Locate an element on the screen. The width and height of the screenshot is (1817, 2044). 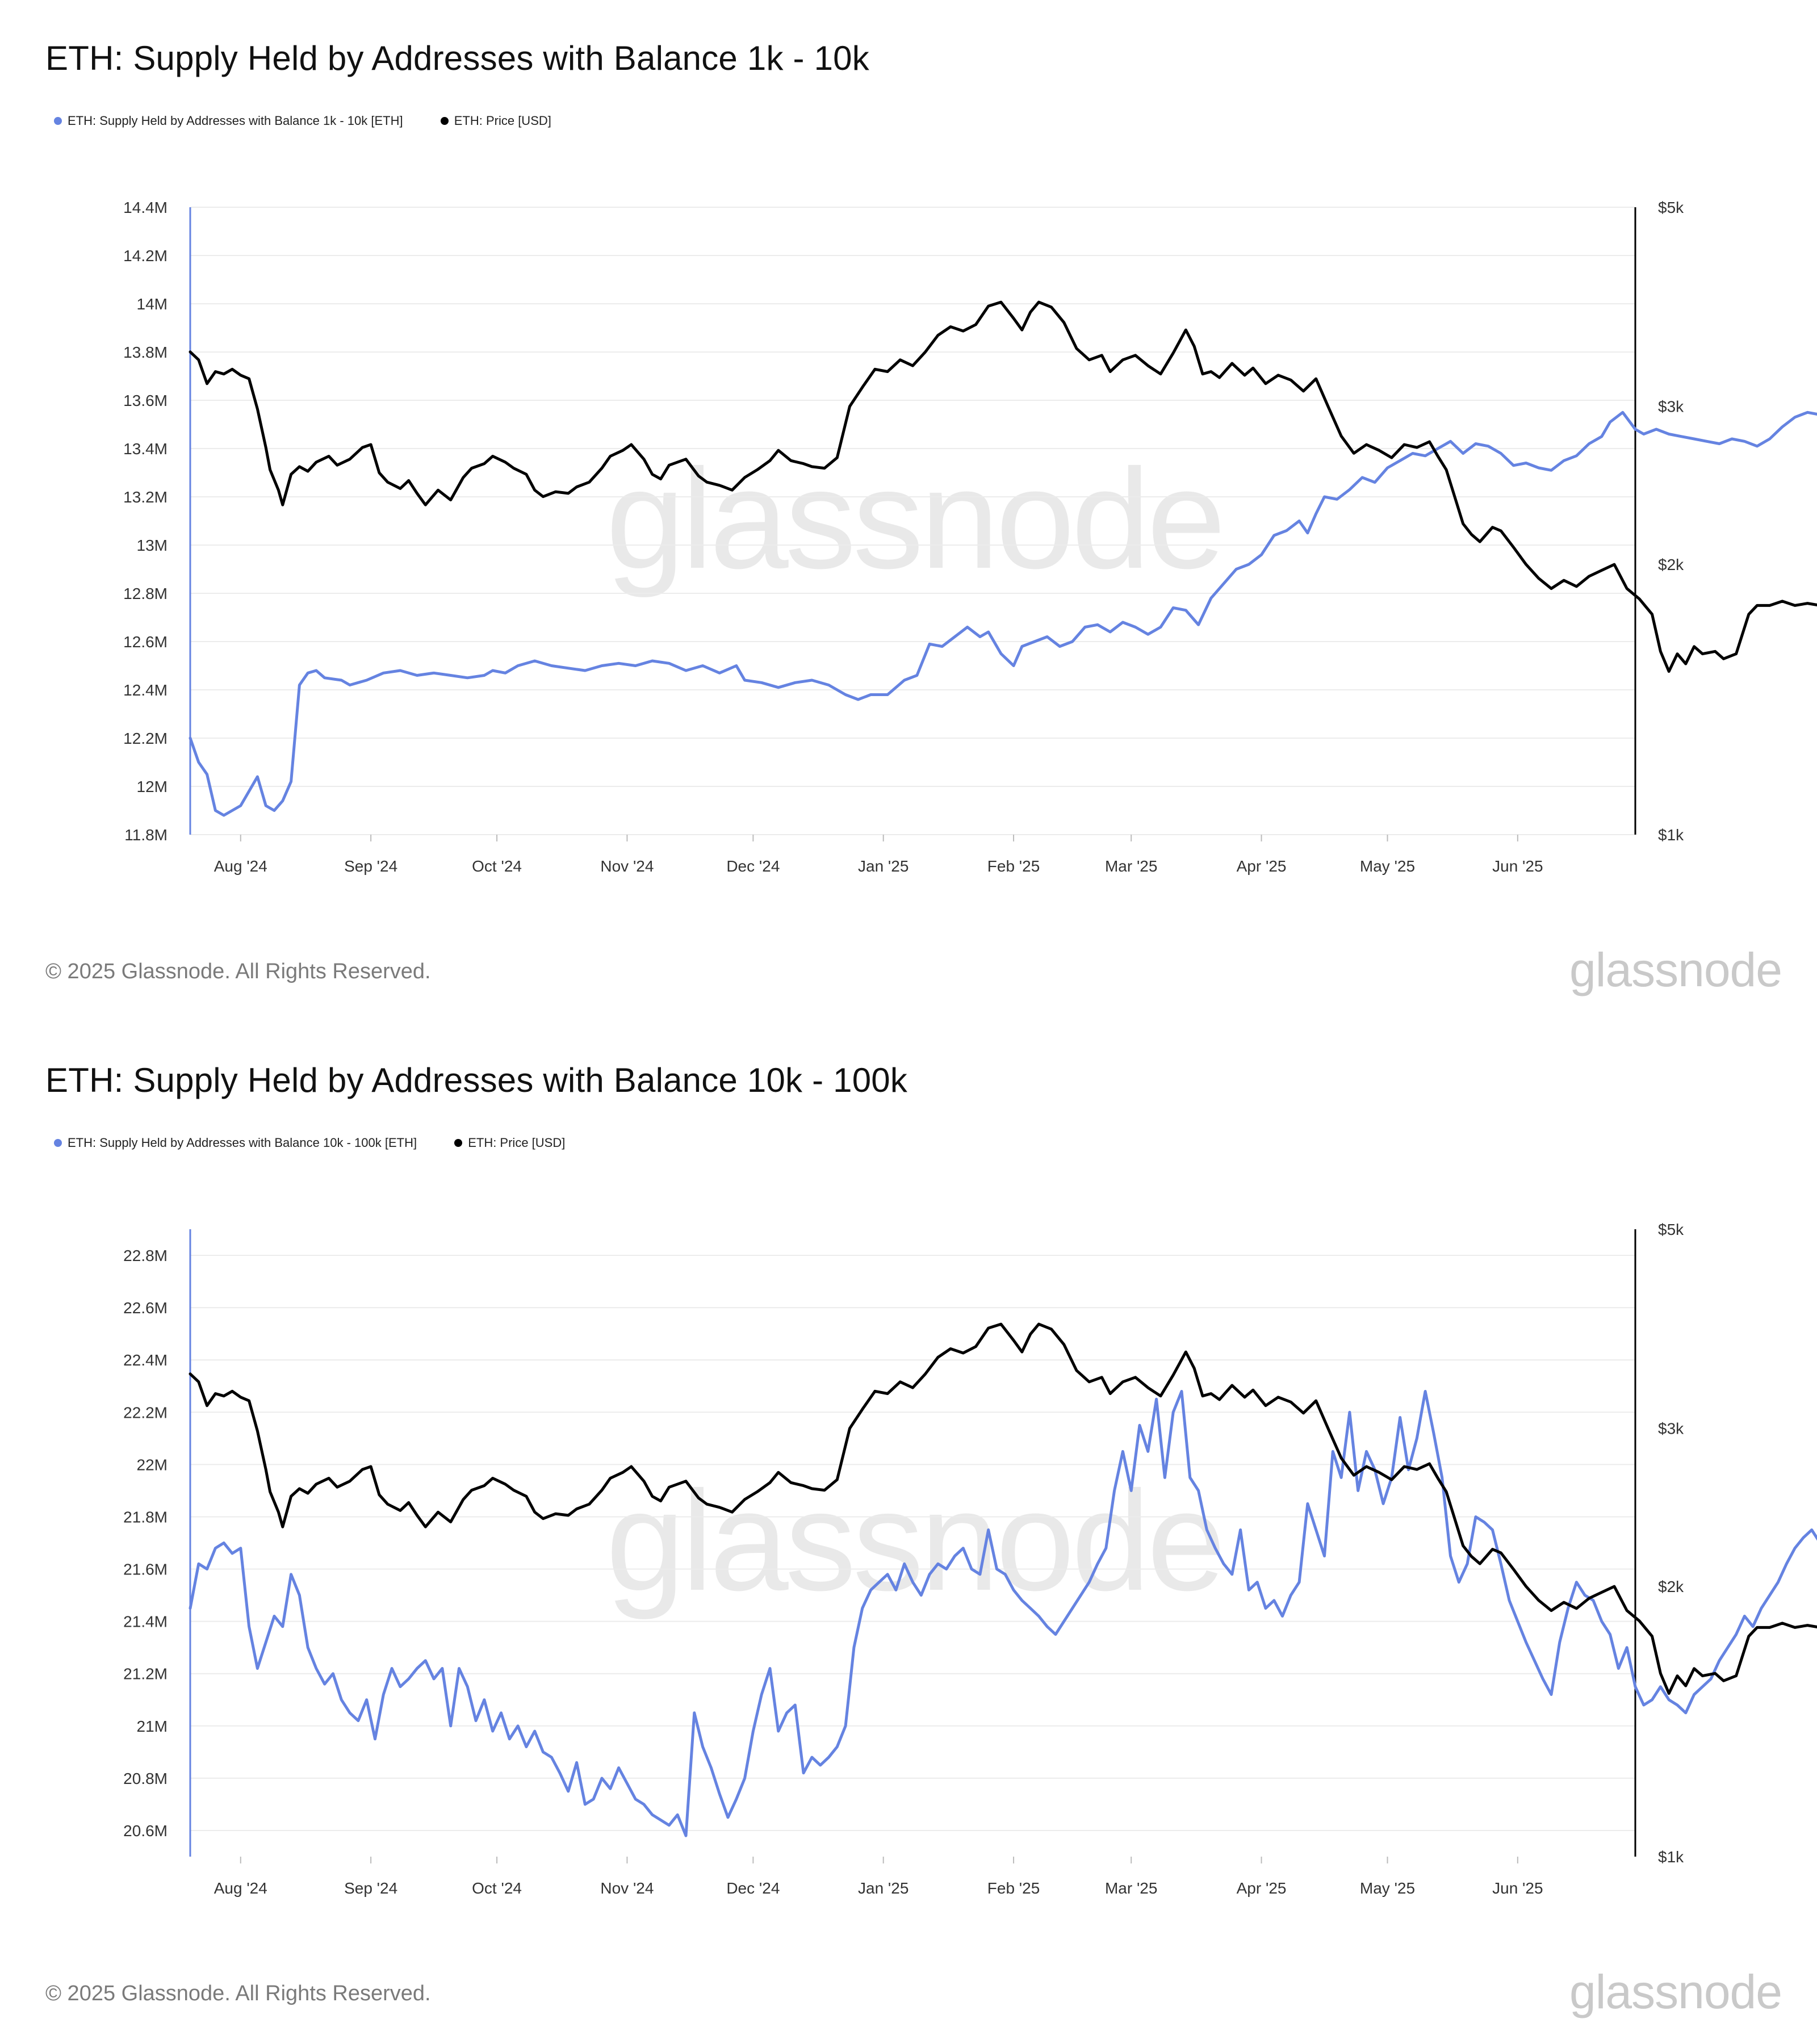
y-left-tick-label: 22.6M is located at coordinates (145, 1308).